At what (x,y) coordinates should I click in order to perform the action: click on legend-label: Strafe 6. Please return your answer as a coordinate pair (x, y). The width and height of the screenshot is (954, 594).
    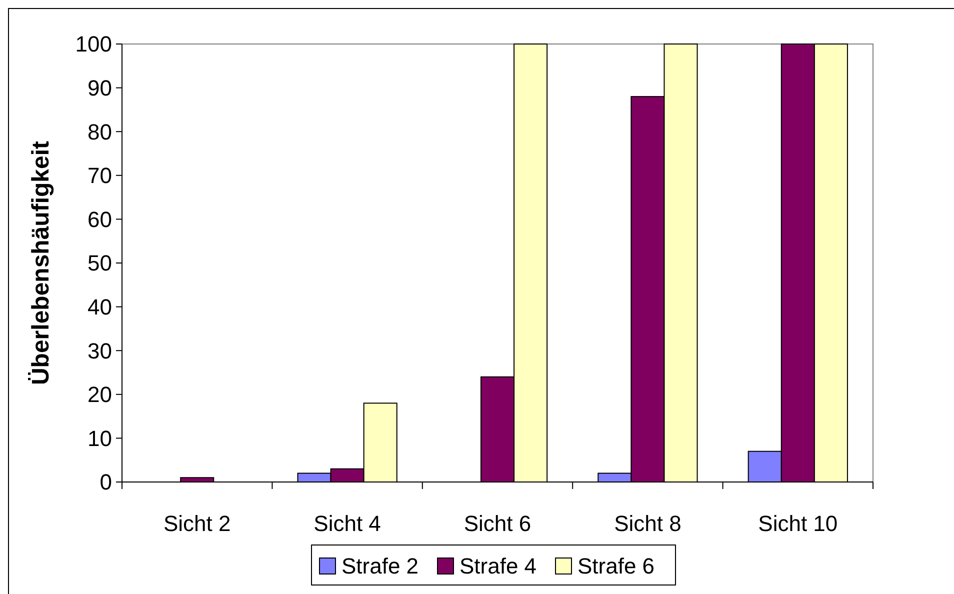
    Looking at the image, I should click on (616, 566).